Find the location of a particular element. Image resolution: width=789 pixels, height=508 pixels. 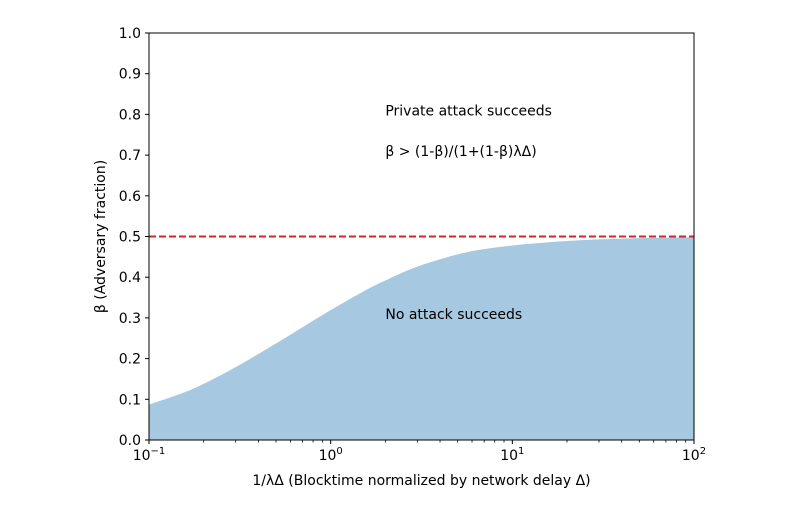

x-tick-label: 10⁰ is located at coordinates (331, 455).